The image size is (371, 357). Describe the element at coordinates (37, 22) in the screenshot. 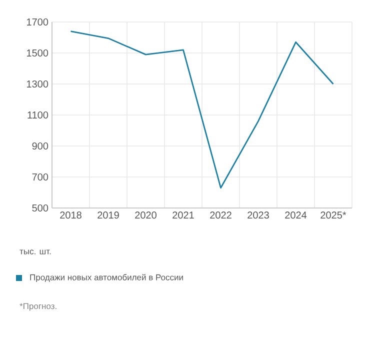

I see `y-tick-label: 1700` at that location.